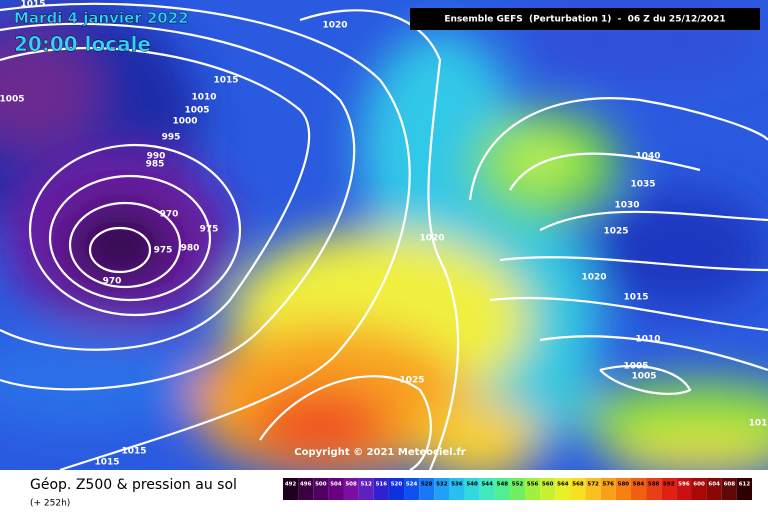 The image size is (768, 512). I want to click on scale-label: 556, so click(533, 485).